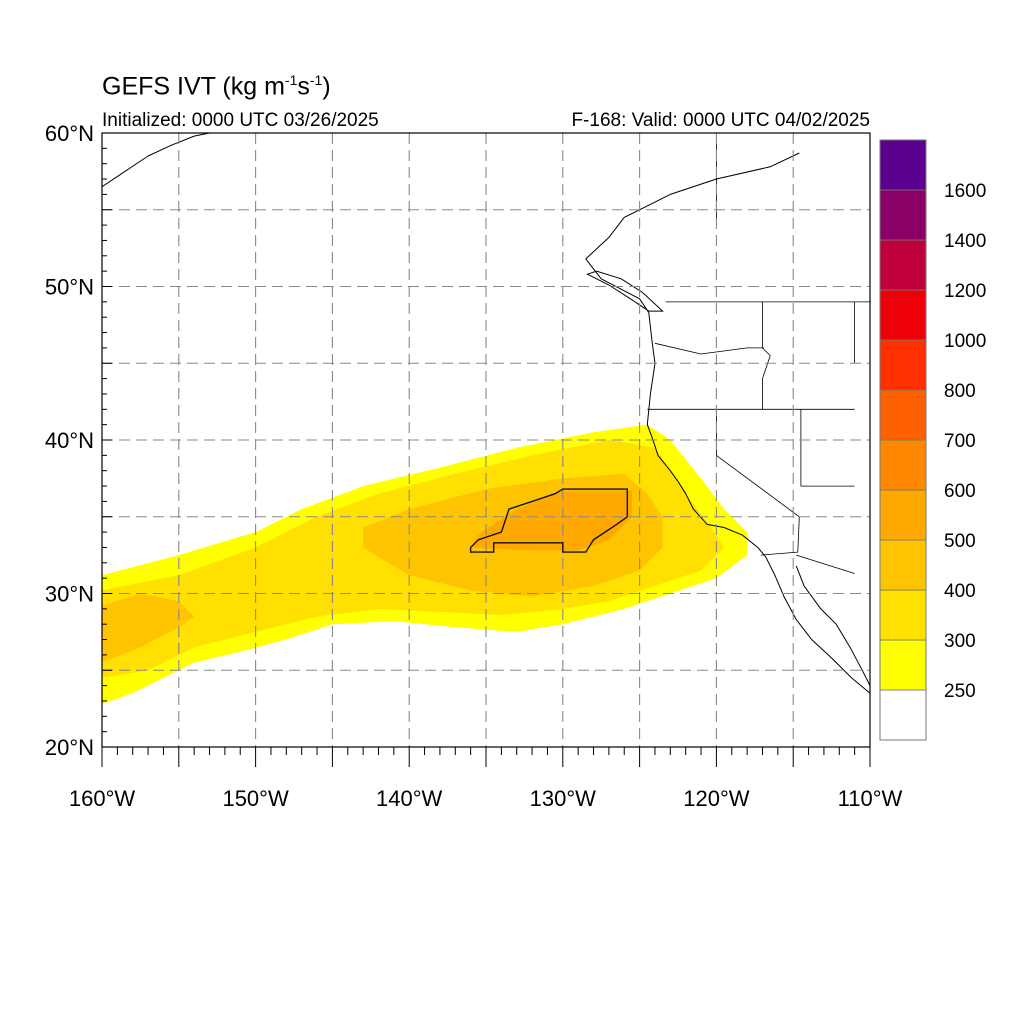 The height and width of the screenshot is (1024, 1024). I want to click on colorbar-label: 400, so click(960, 591).